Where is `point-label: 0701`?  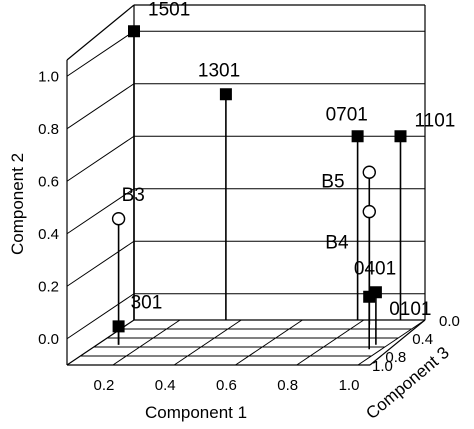
point-label: 0701 is located at coordinates (347, 114).